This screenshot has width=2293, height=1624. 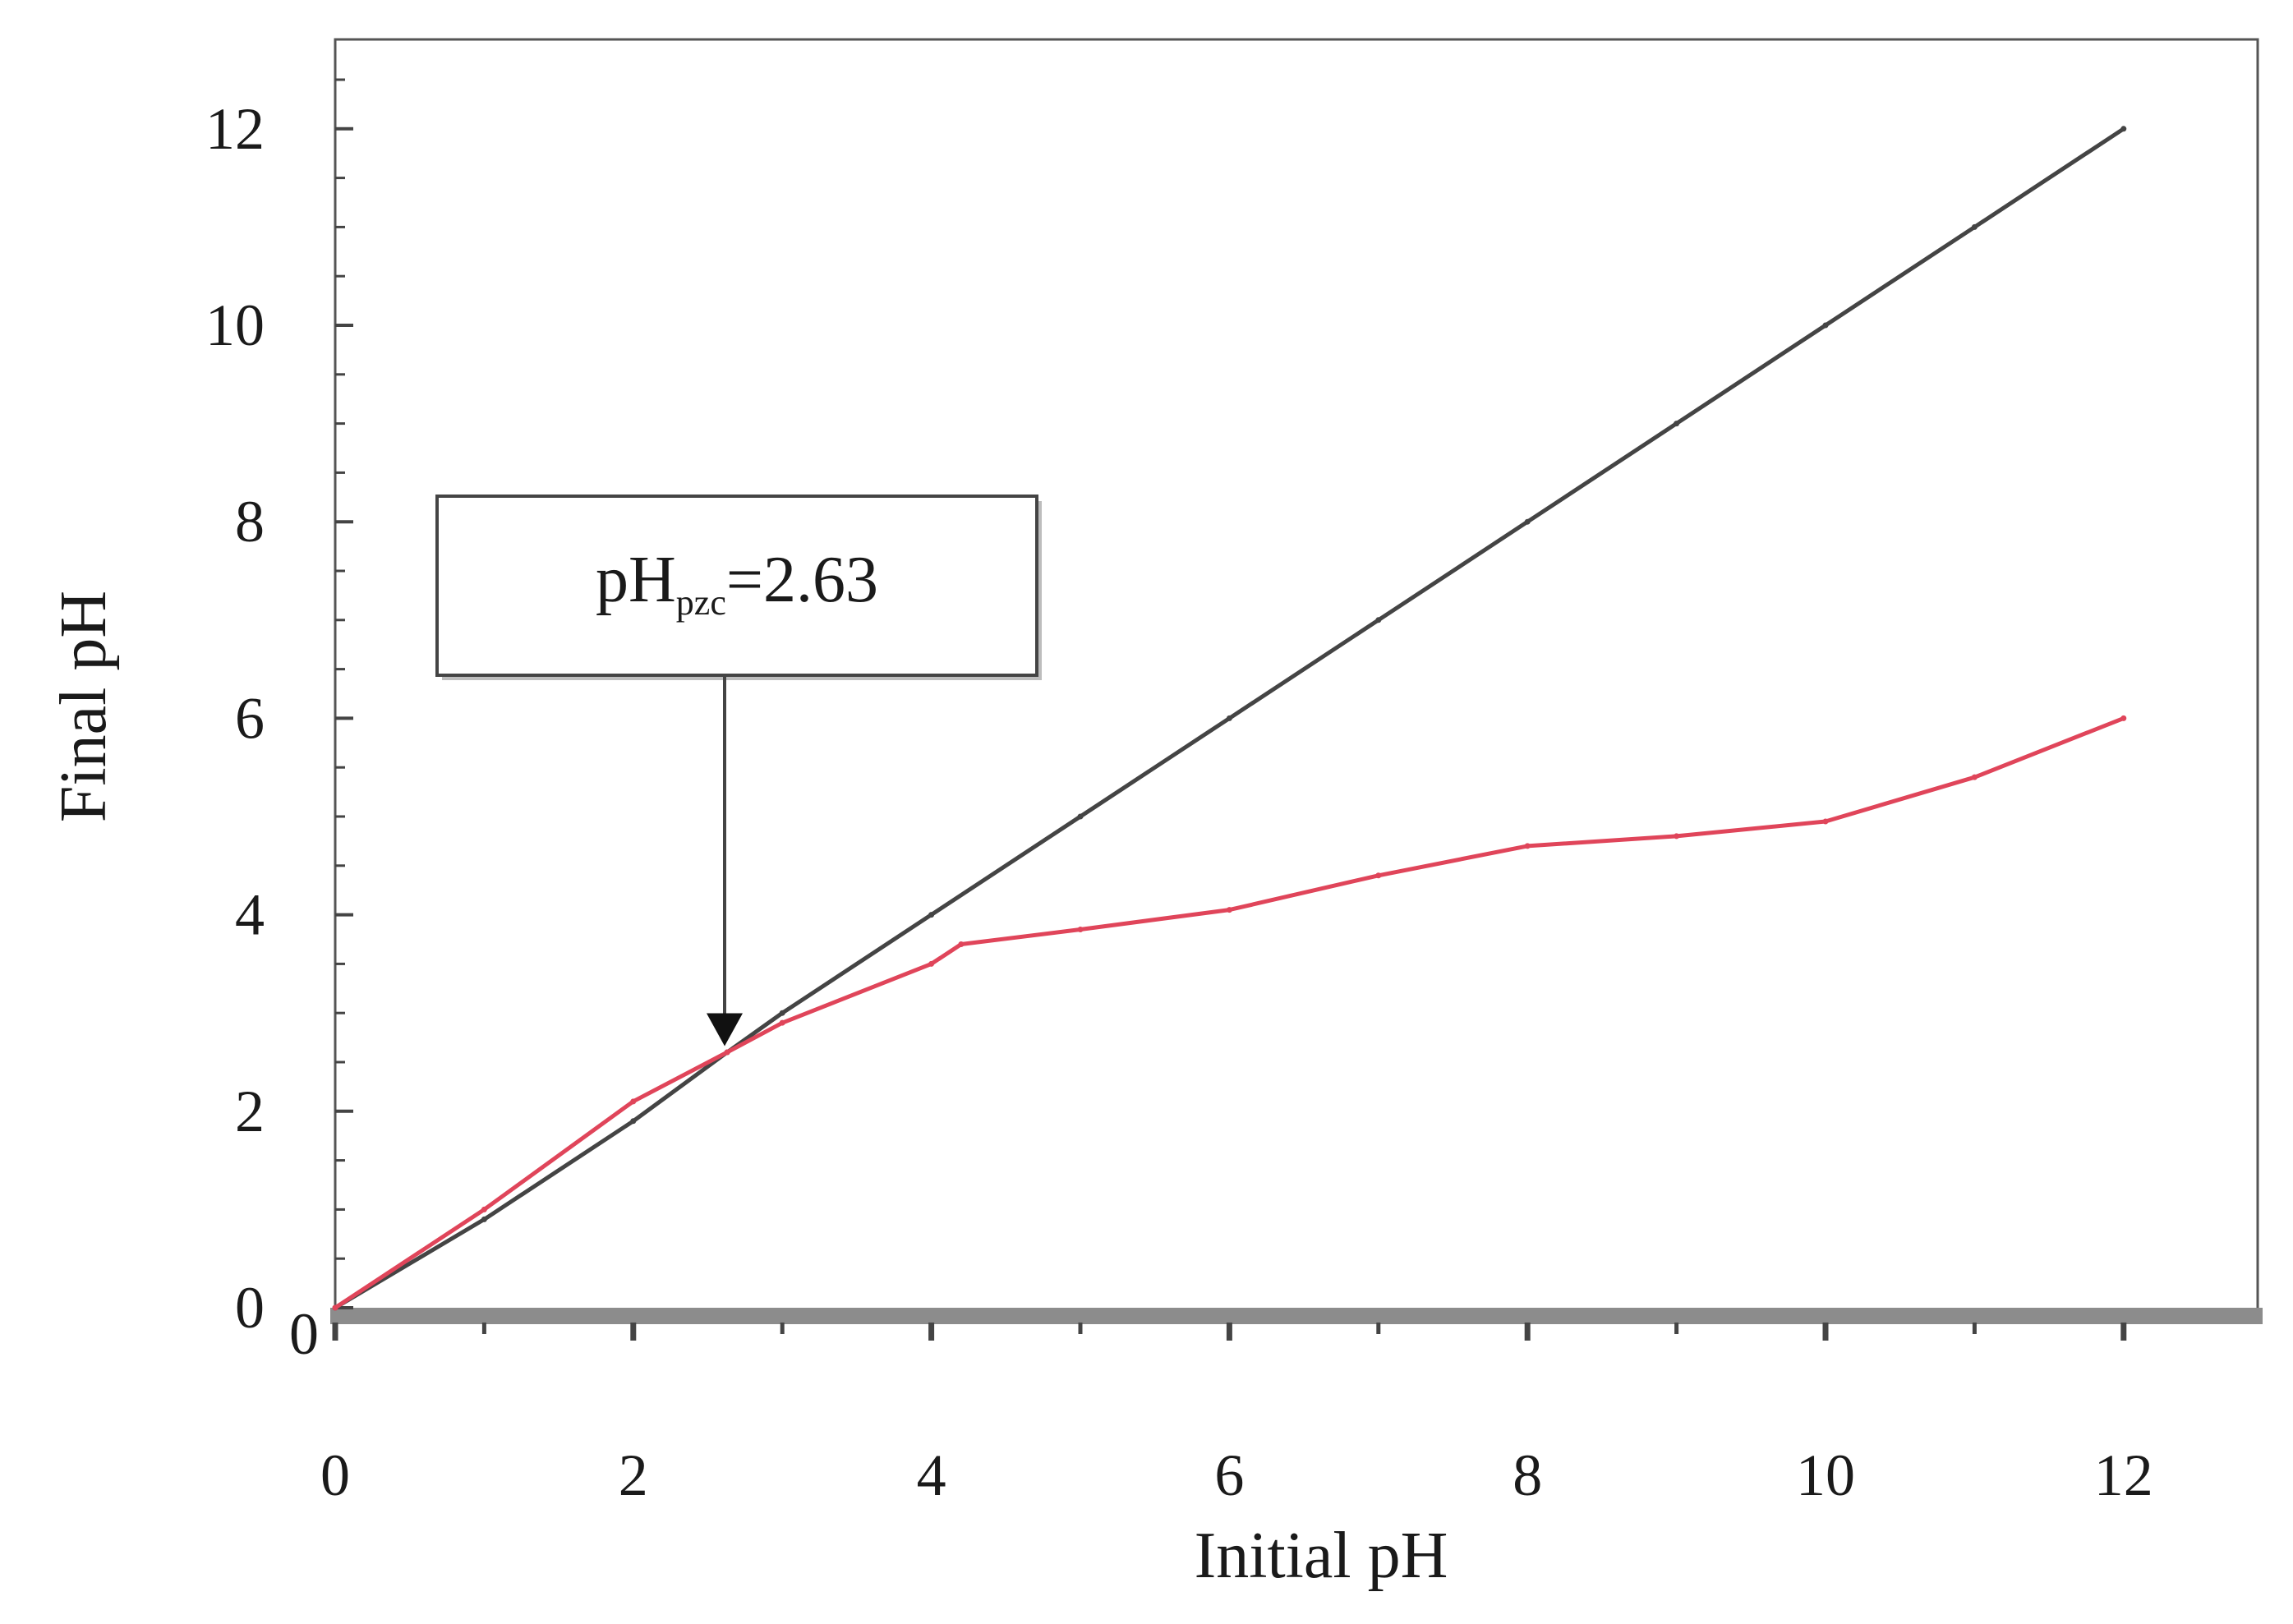 What do you see at coordinates (701, 602) in the screenshot?
I see `annotation-subscript: pzc` at bounding box center [701, 602].